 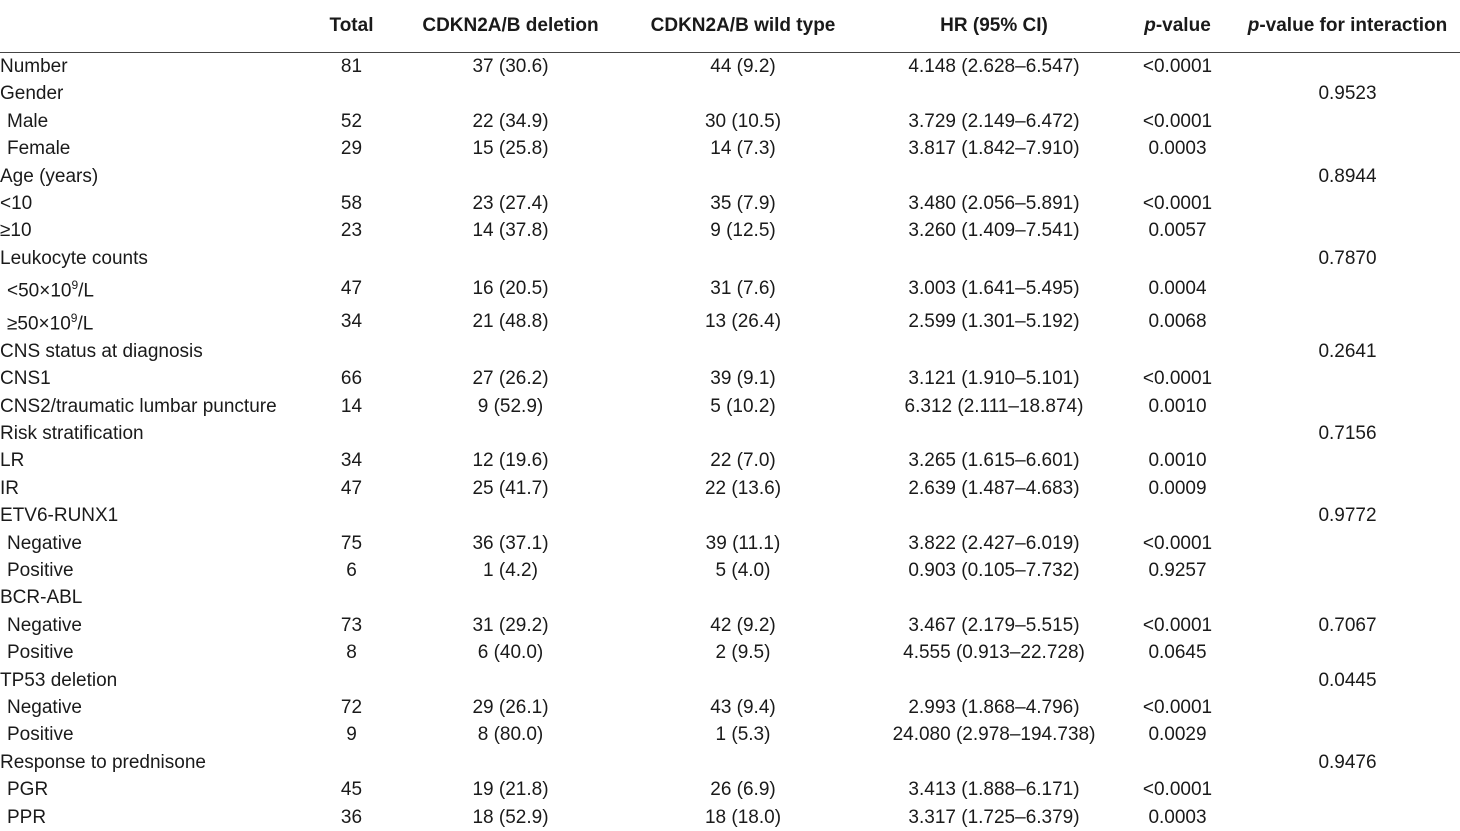 What do you see at coordinates (743, 652) in the screenshot?
I see `cell-wild-type: 2 (9.5)` at bounding box center [743, 652].